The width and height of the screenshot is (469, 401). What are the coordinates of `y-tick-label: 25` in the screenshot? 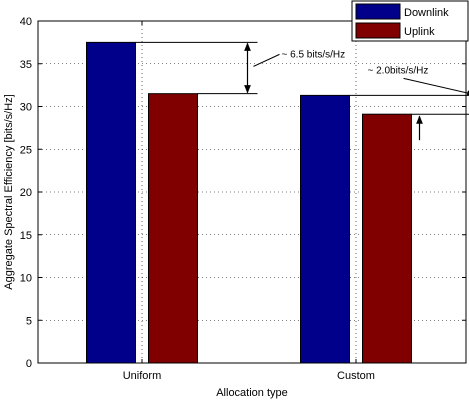 It's located at (26, 150).